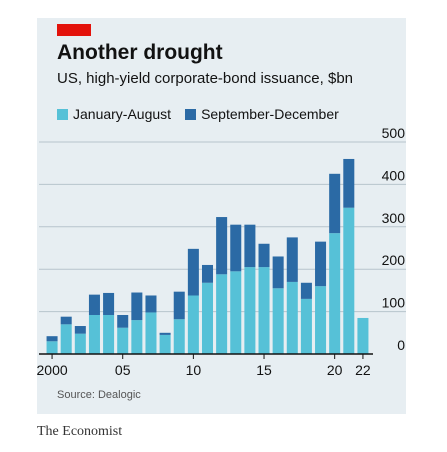 The height and width of the screenshot is (452, 447). I want to click on legend-item-jan-aug: January-August, so click(114, 114).